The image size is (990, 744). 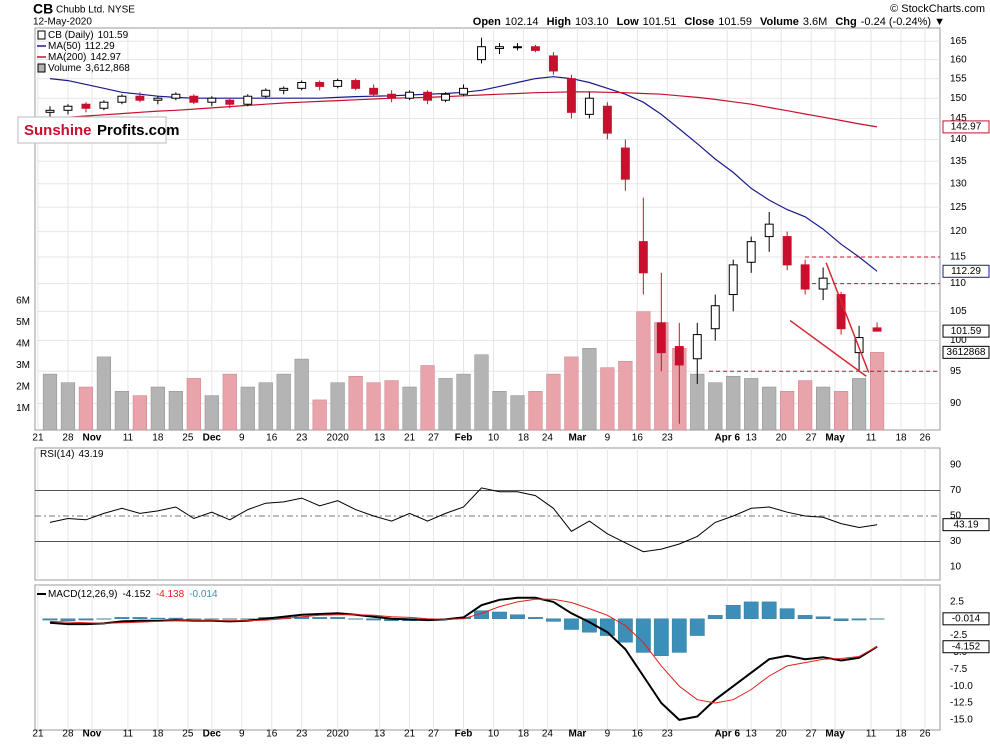 I want to click on value-box-label: 101.59, so click(x=966, y=331).